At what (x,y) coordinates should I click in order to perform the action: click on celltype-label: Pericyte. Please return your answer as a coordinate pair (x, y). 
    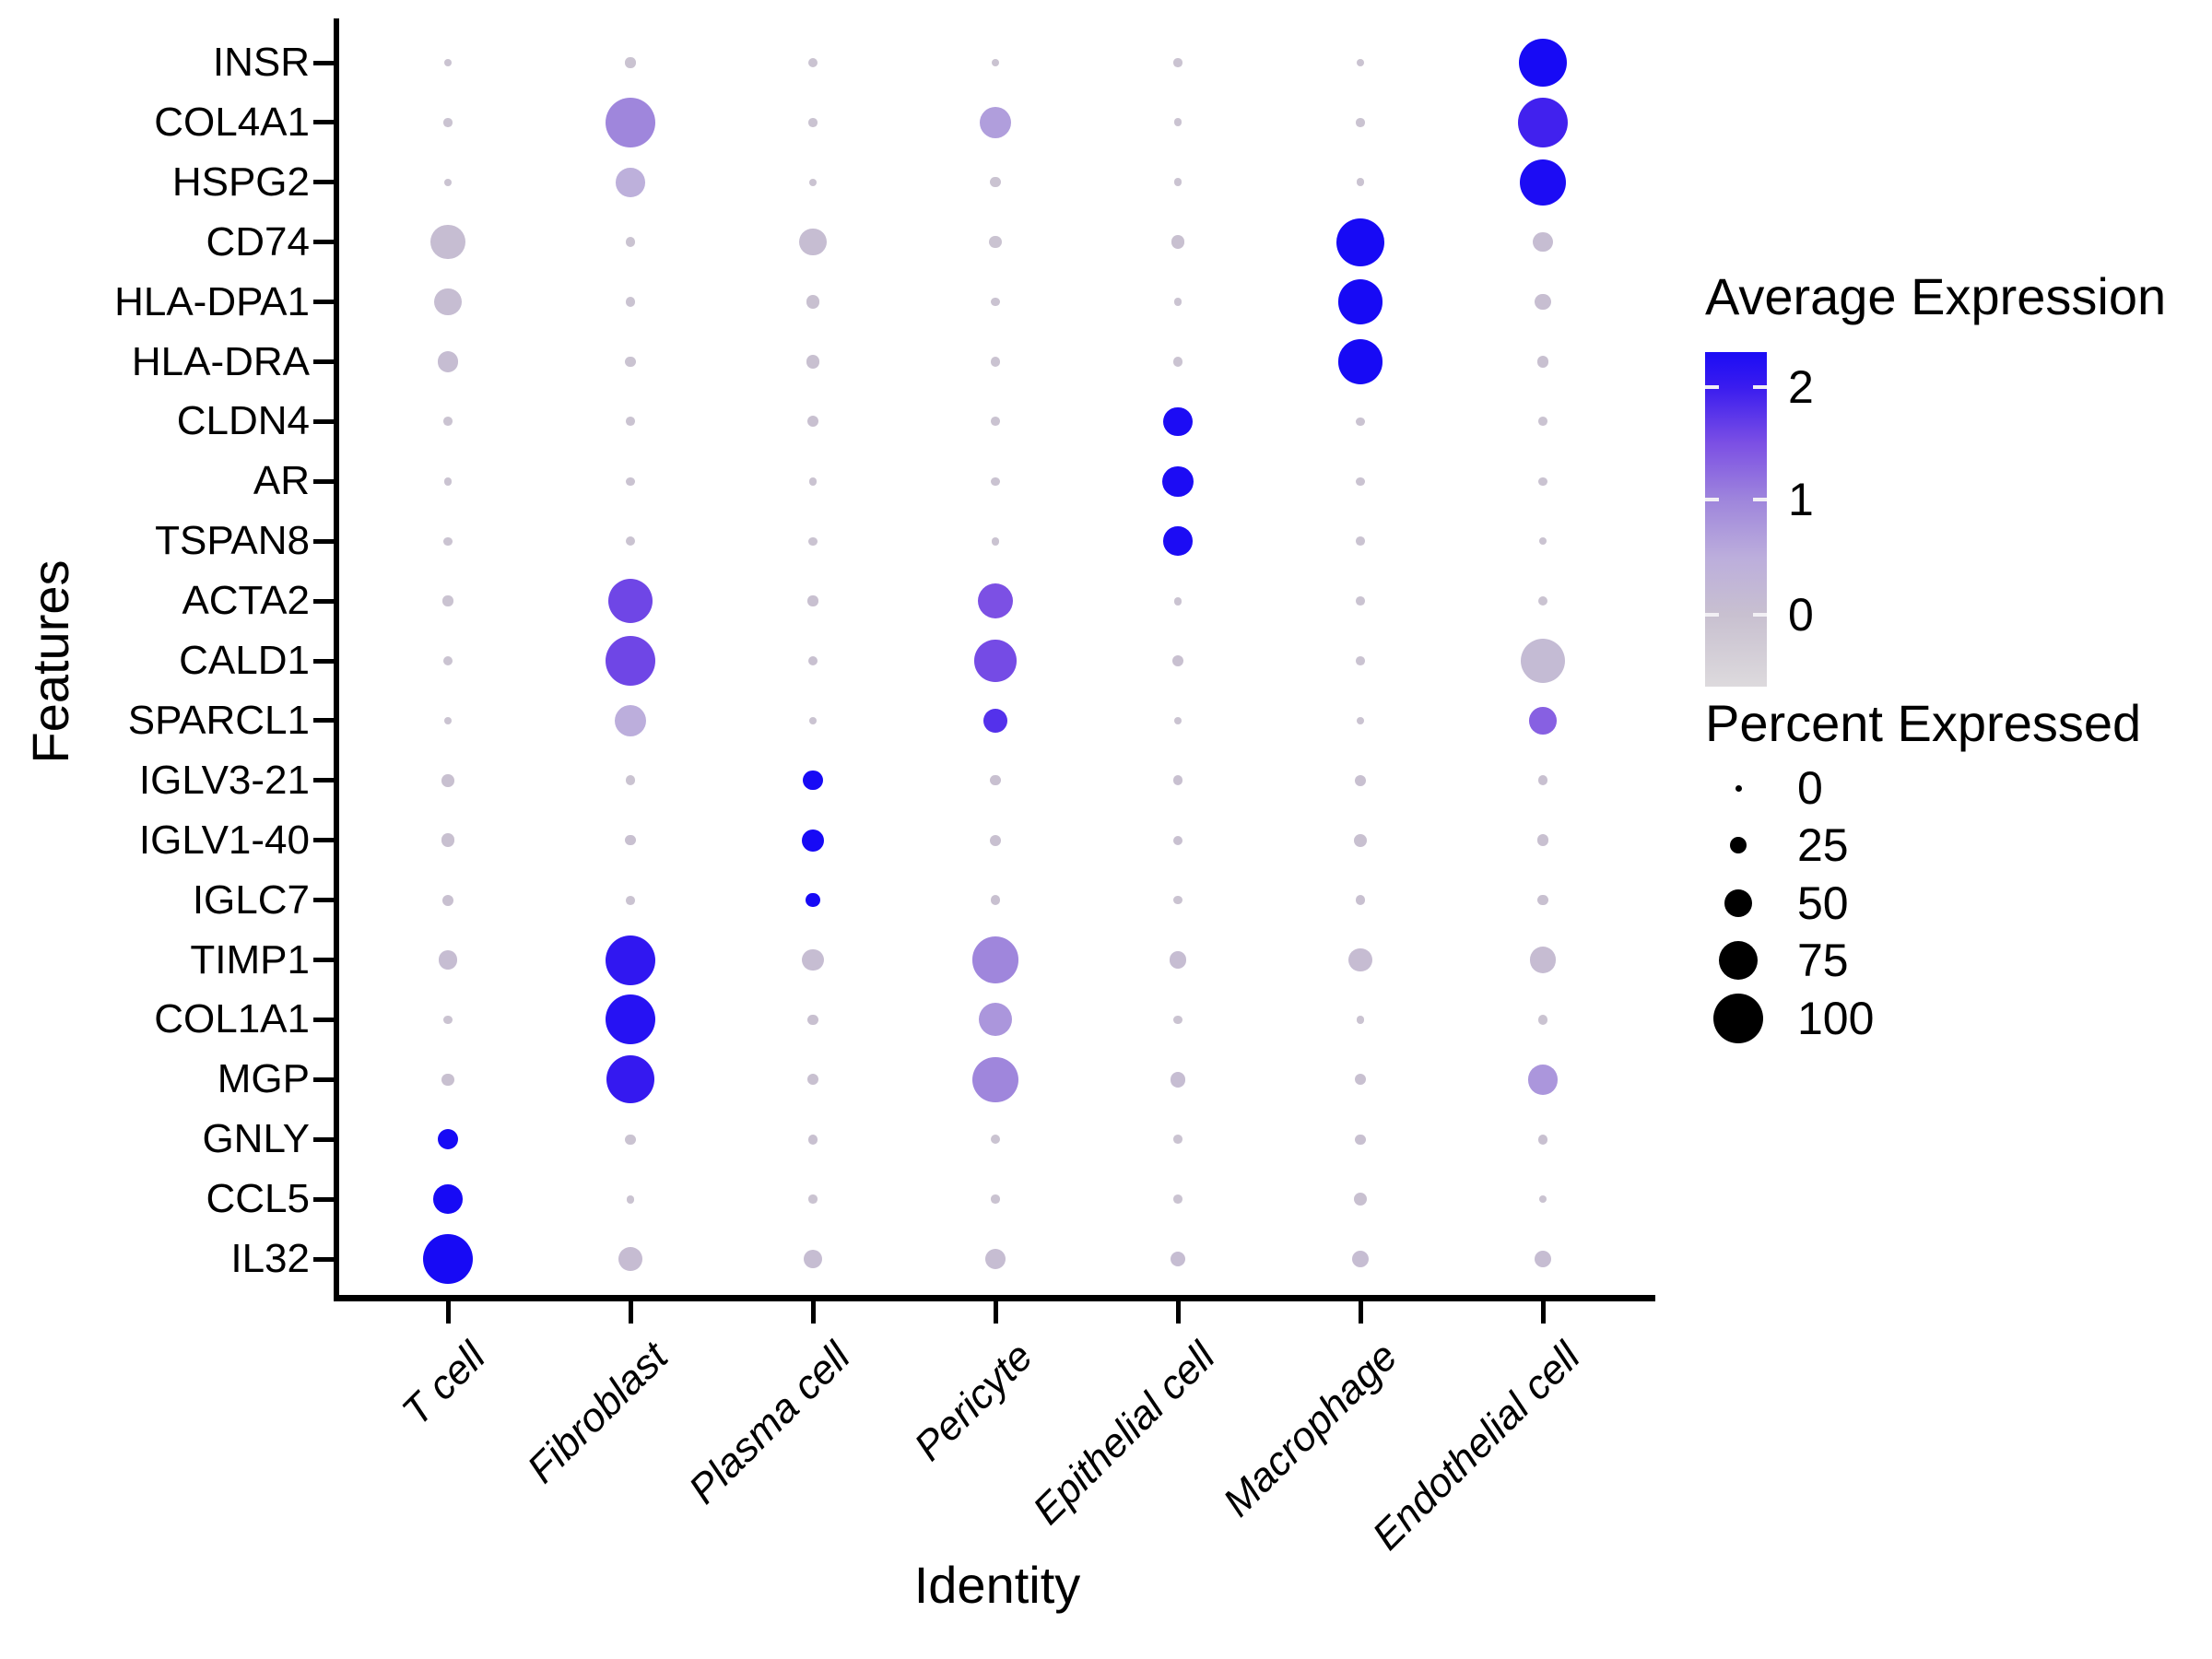
    Looking at the image, I should click on (973, 1402).